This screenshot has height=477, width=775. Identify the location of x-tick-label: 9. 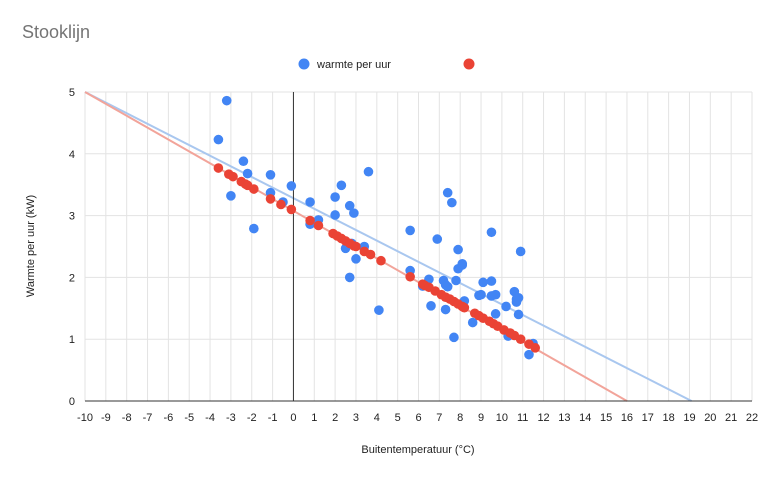
(481, 418).